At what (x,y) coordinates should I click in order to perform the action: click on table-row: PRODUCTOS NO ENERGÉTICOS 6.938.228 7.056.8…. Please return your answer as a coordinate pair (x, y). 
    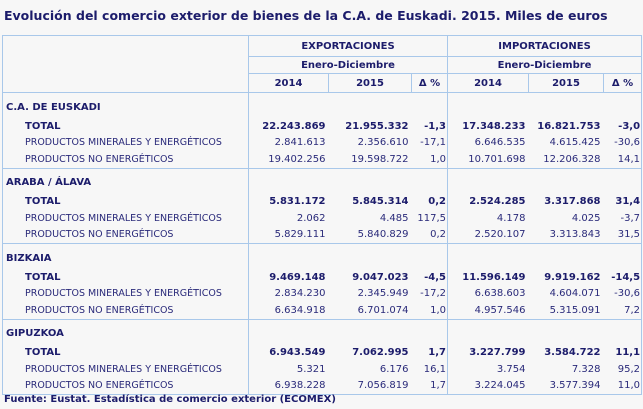
    Looking at the image, I should click on (322, 386).